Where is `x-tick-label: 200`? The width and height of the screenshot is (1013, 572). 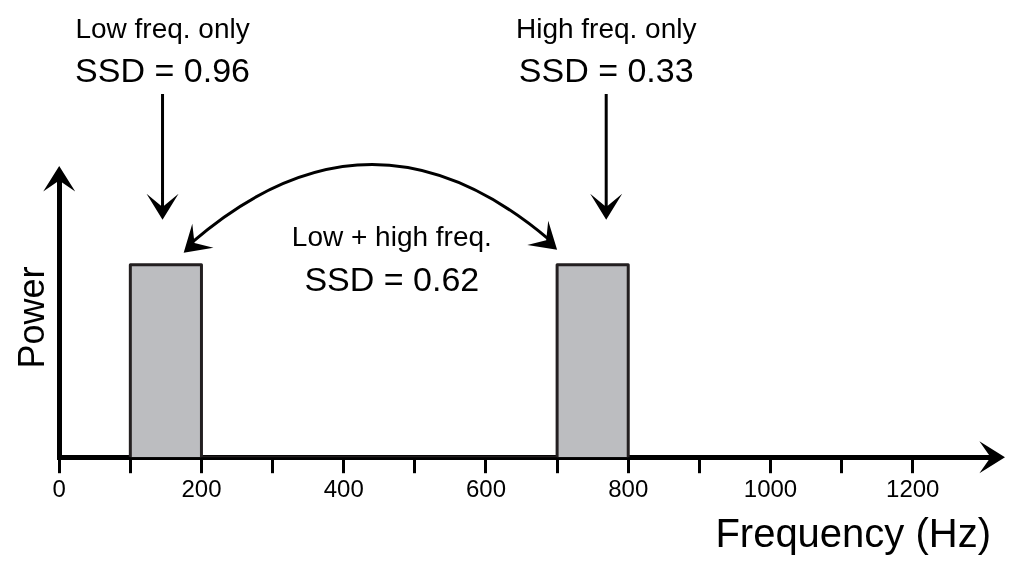
x-tick-label: 200 is located at coordinates (201, 489).